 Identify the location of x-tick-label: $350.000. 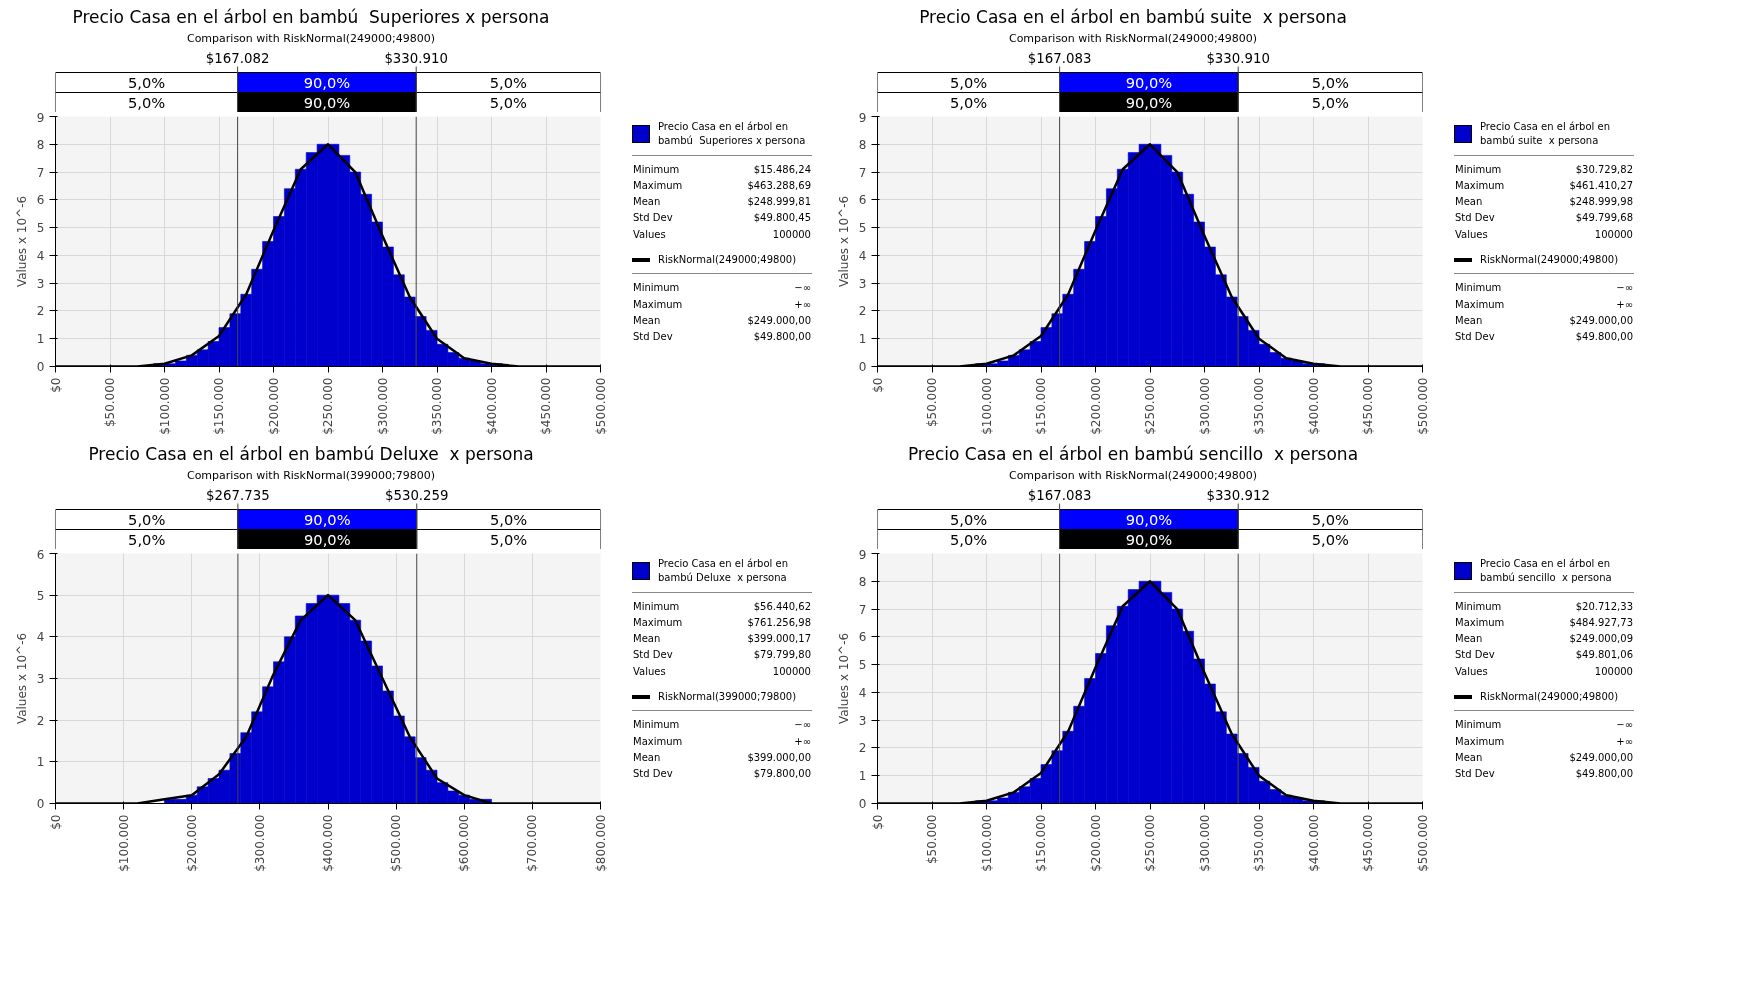
(437, 406).